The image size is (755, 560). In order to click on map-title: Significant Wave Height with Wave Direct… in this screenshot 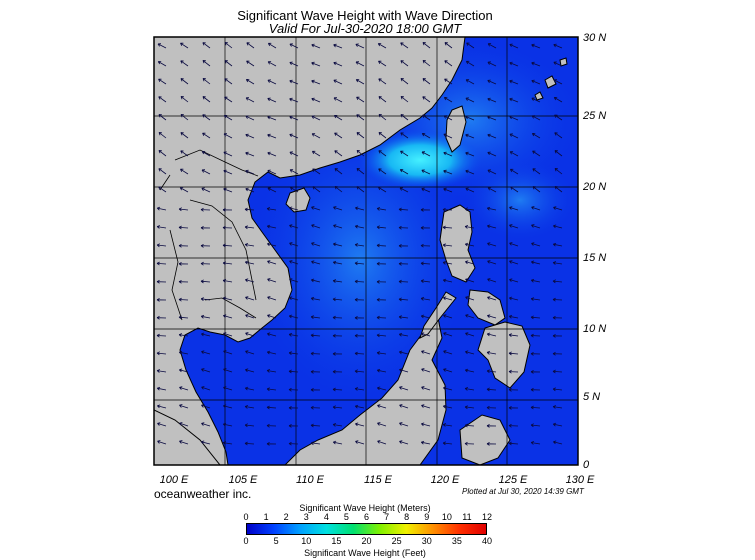, I will do `click(365, 15)`.